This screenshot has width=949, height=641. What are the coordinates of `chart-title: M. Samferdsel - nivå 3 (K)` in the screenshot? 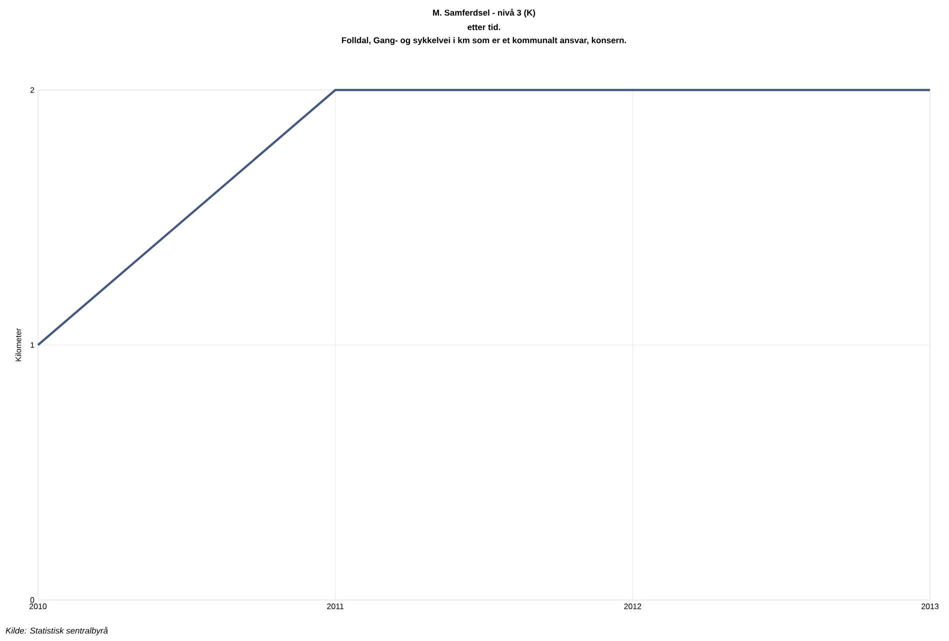 It's located at (484, 13).